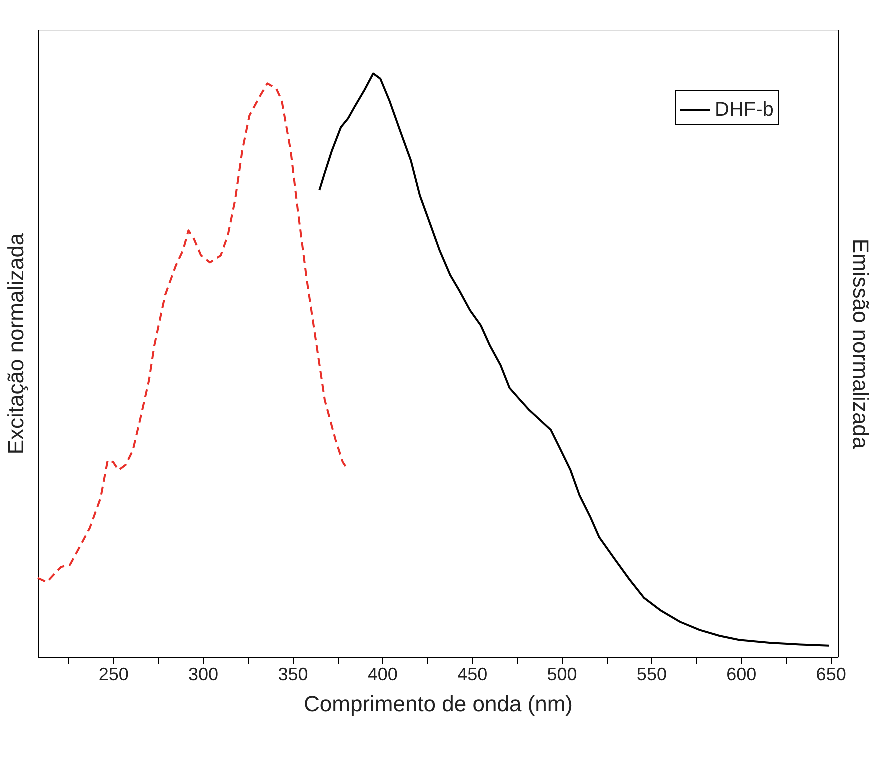 Image resolution: width=896 pixels, height=757 pixels. Describe the element at coordinates (741, 674) in the screenshot. I see `x-tick-label: 600` at that location.